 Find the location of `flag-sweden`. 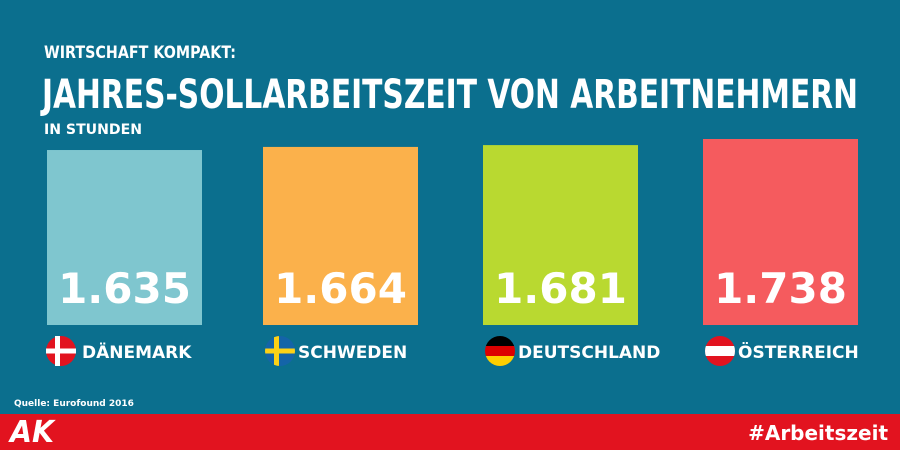

flag-sweden is located at coordinates (280, 351).